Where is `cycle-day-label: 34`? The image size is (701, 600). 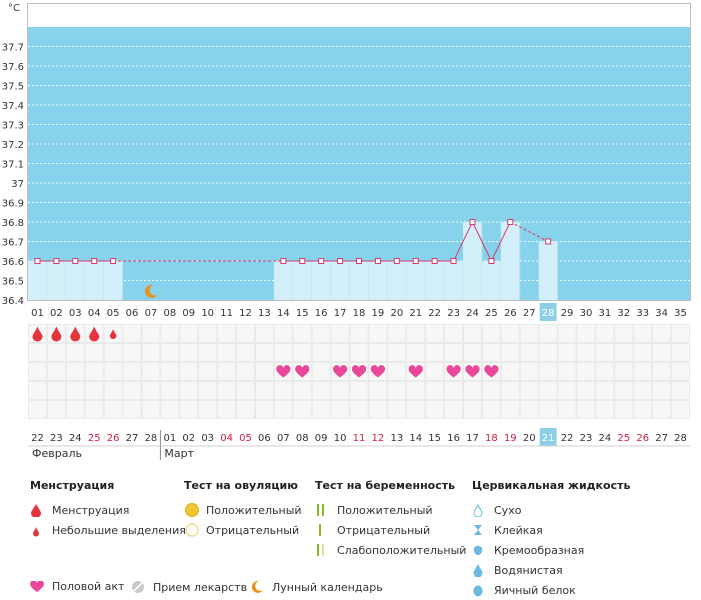 cycle-day-label: 34 is located at coordinates (661, 313).